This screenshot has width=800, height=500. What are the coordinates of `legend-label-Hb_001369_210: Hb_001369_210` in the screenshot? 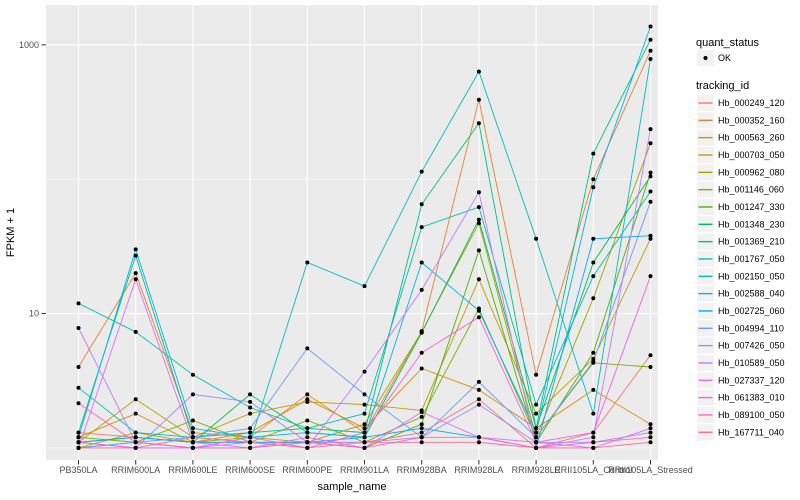 It's located at (751, 242).